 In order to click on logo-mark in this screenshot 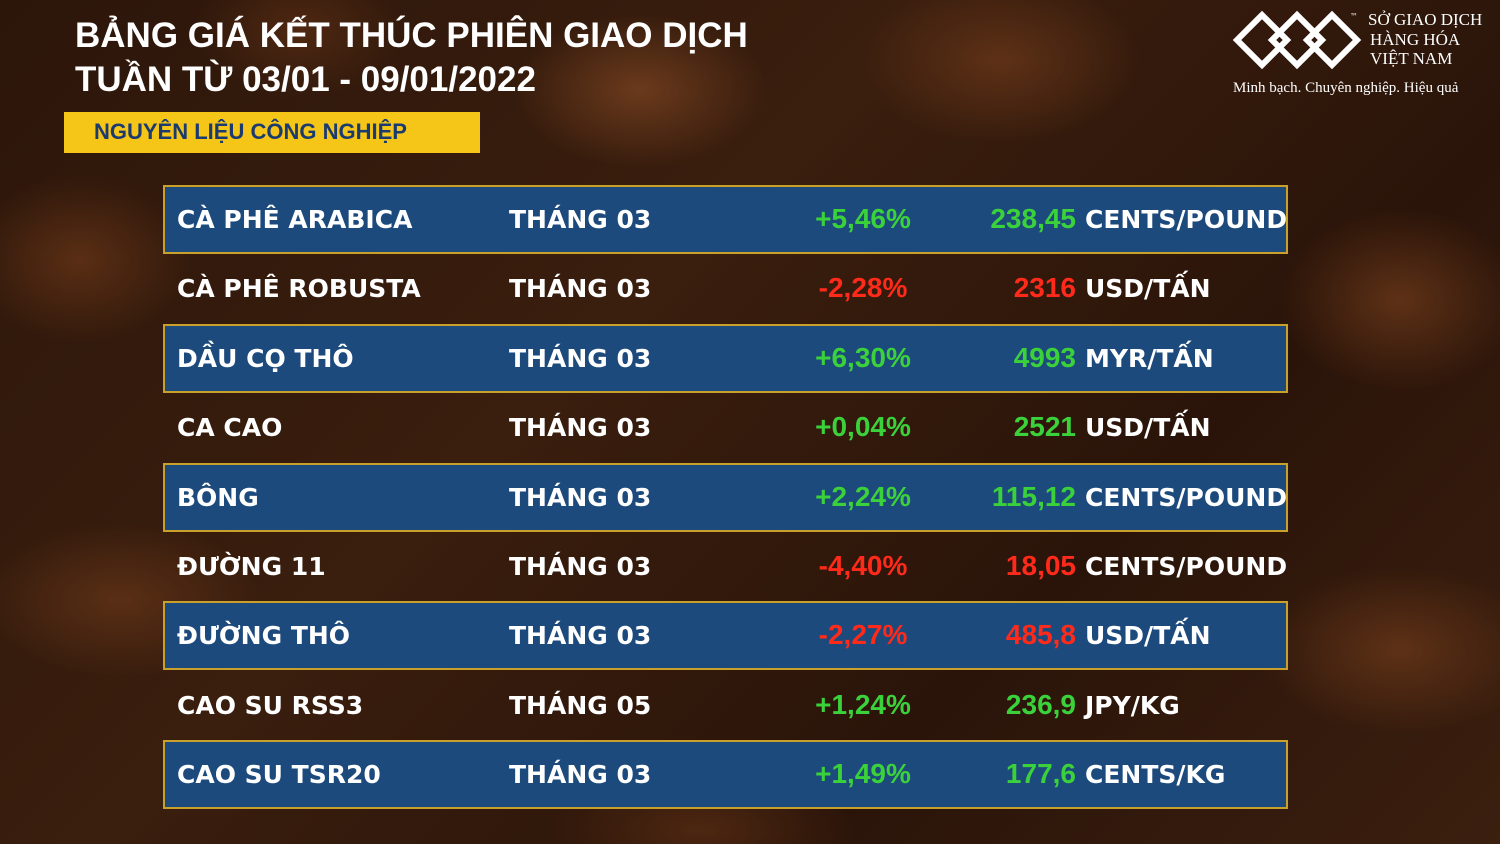, I will do `click(1297, 40)`.